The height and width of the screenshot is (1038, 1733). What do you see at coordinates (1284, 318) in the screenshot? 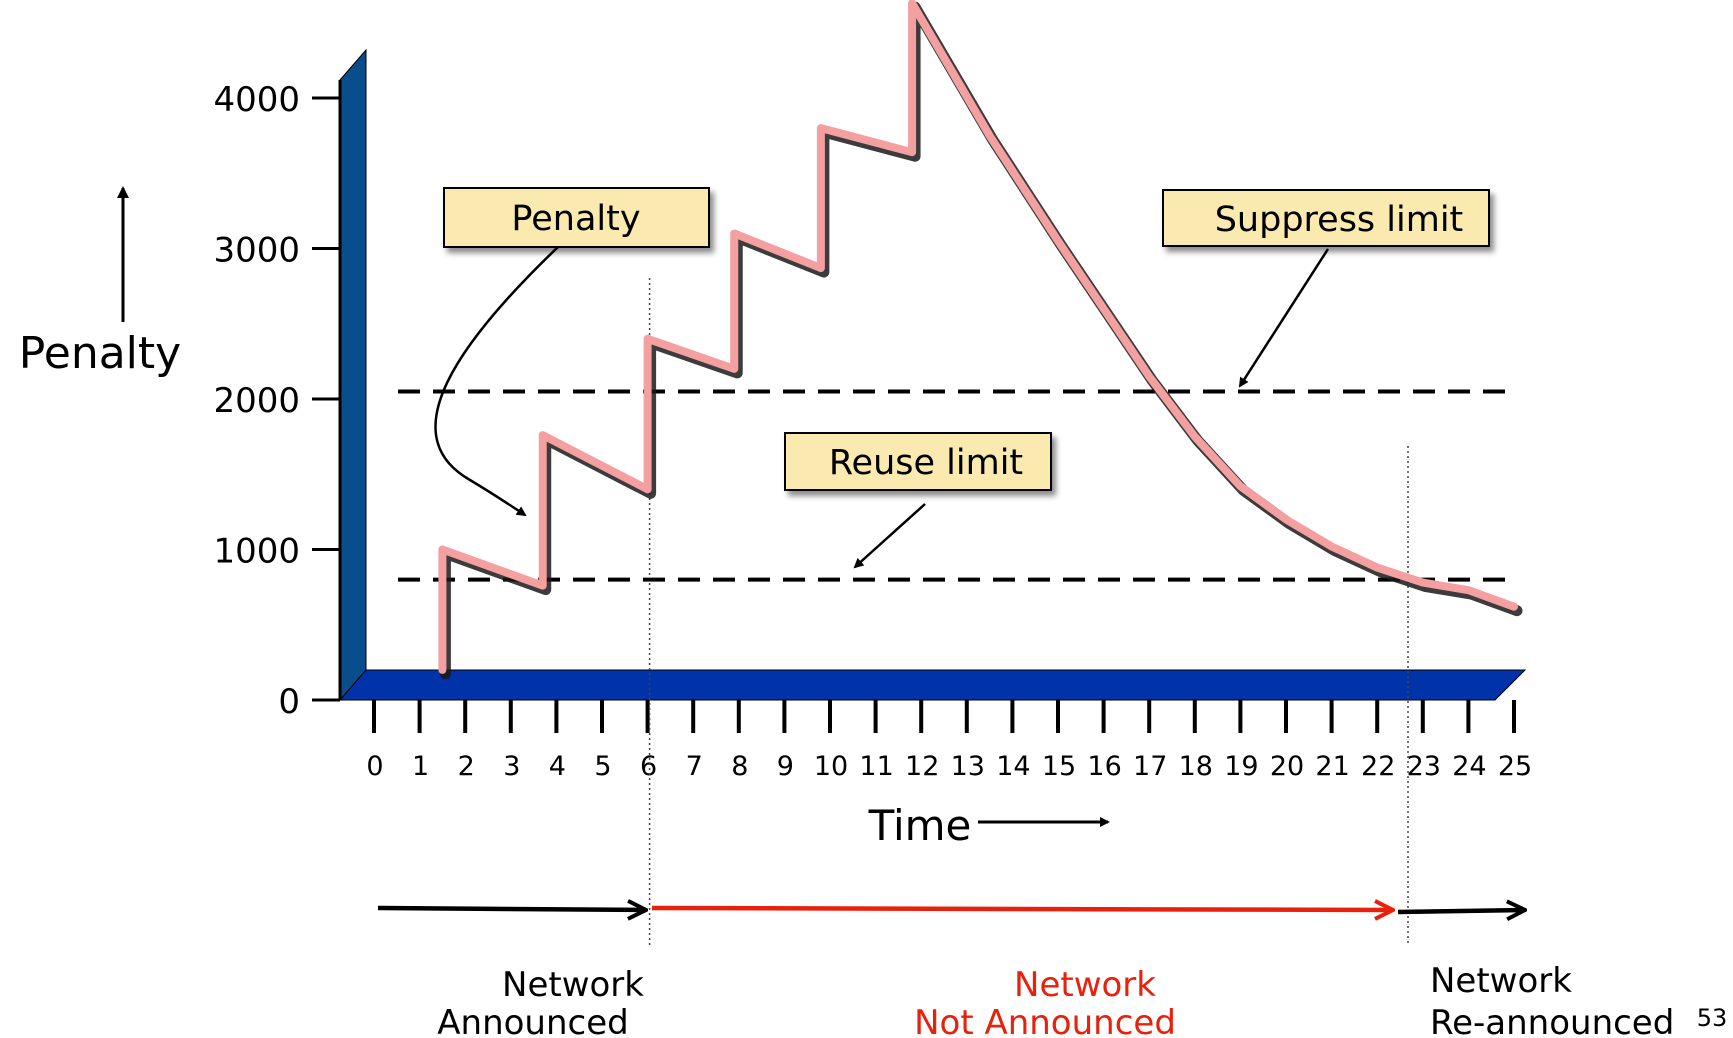
I see `suppress-callout-pointer` at bounding box center [1284, 318].